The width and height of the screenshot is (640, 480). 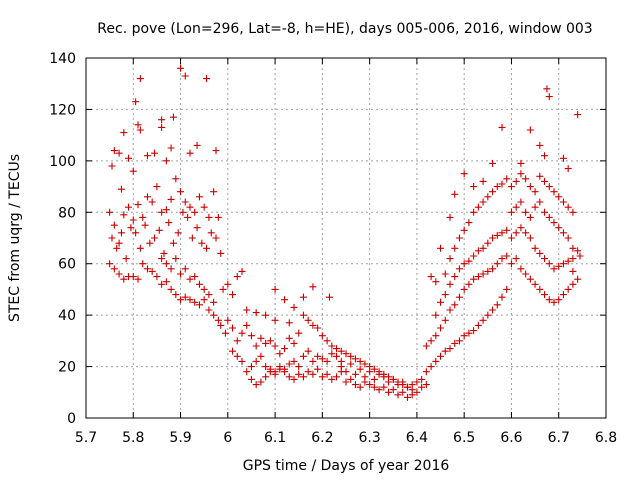 I want to click on y-tick-label: 80, so click(x=67, y=213).